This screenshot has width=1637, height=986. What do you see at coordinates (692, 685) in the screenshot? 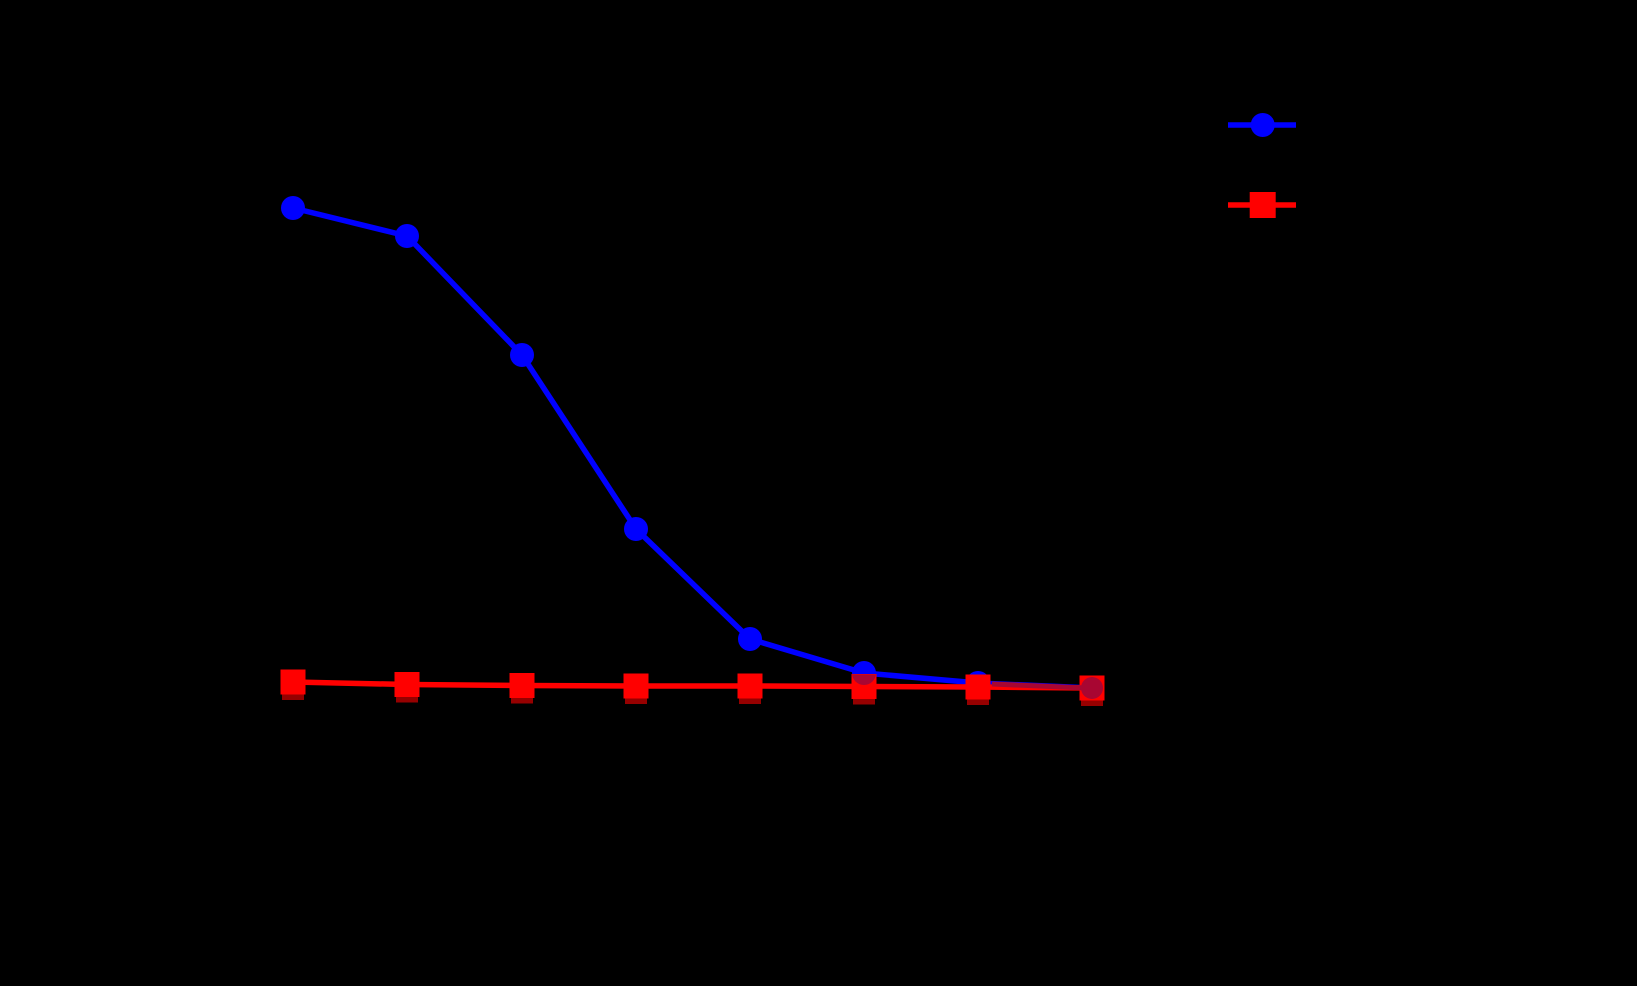
I see `red-series-line` at bounding box center [692, 685].